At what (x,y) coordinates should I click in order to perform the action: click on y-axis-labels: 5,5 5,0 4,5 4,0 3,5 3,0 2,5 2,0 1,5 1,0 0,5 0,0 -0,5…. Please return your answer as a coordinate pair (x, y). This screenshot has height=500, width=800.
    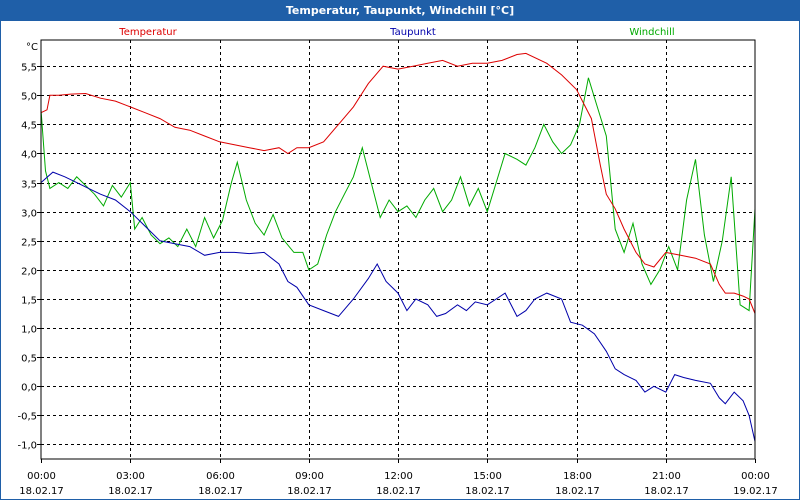
    Looking at the image, I should click on (27, 257).